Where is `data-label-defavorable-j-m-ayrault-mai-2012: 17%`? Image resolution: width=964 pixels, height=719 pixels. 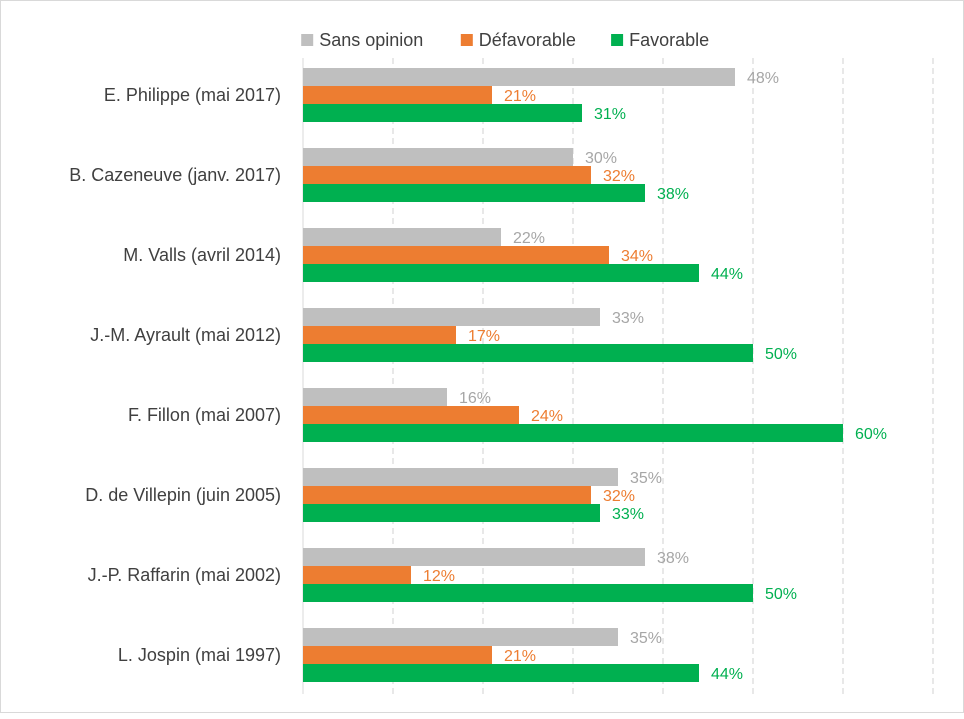 data-label-defavorable-j-m-ayrault-mai-2012: 17% is located at coordinates (484, 336).